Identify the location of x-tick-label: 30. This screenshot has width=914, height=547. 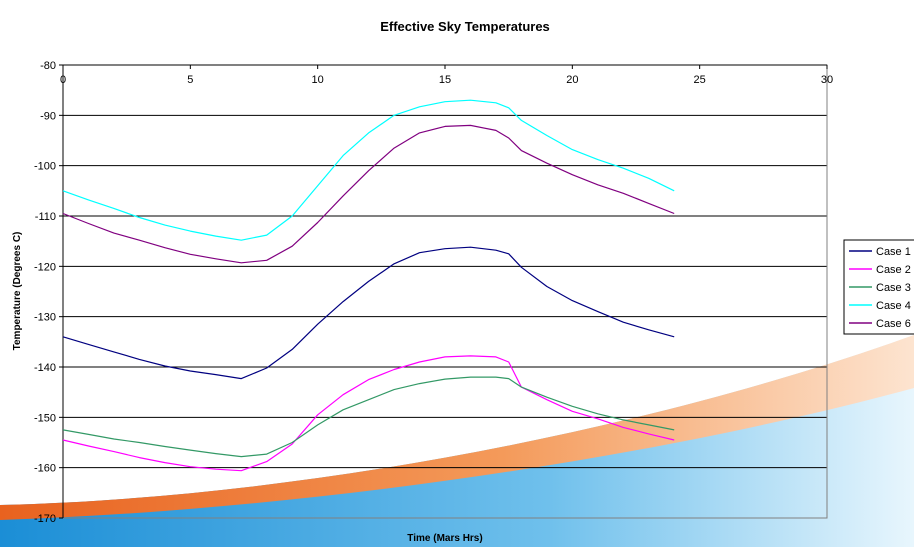
(827, 80).